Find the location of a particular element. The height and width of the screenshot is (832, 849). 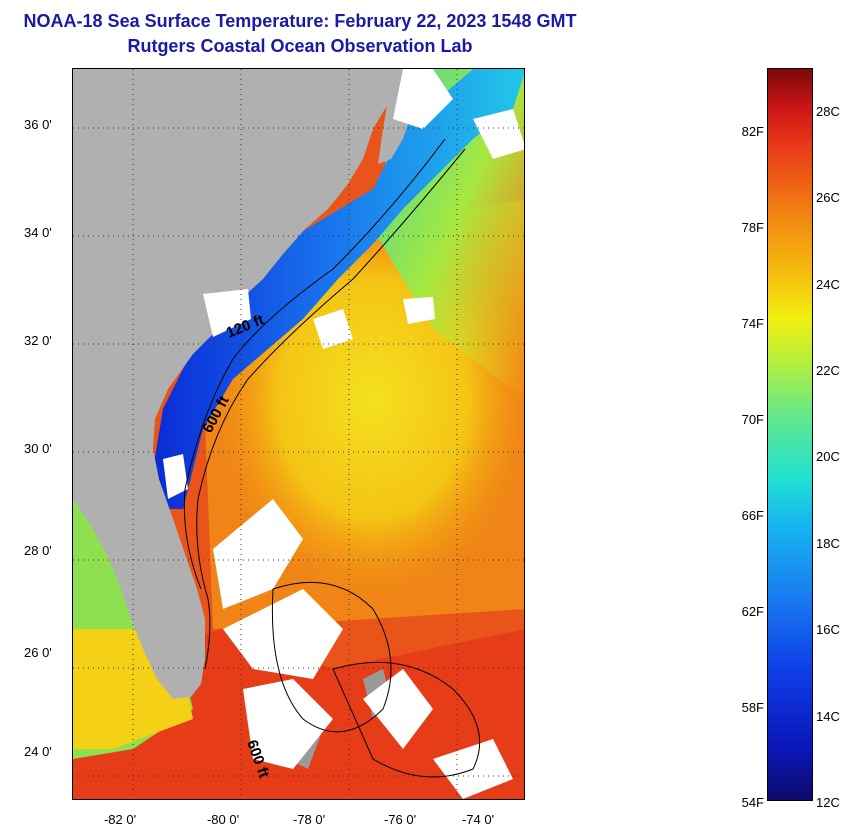

lon-label: -76 0' is located at coordinates (400, 819).